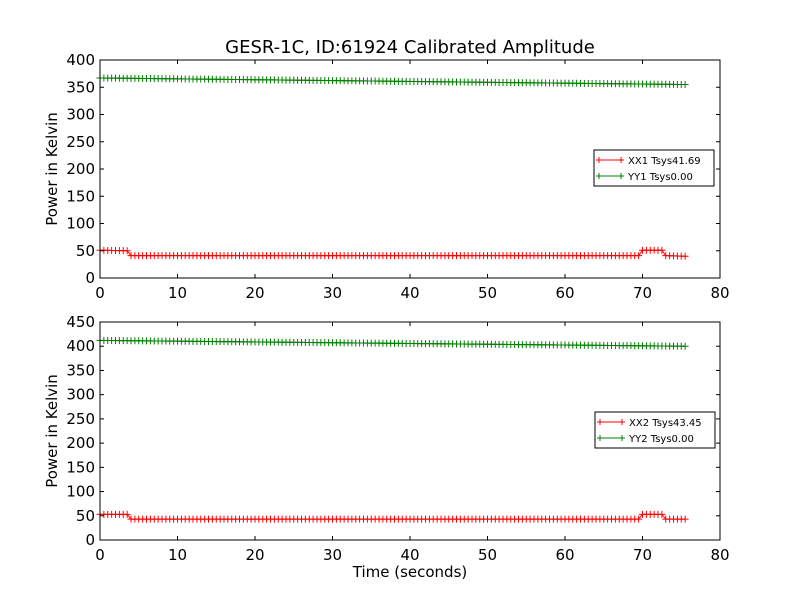 This screenshot has width=800, height=600. I want to click on series-xx-p1, so click(392, 516).